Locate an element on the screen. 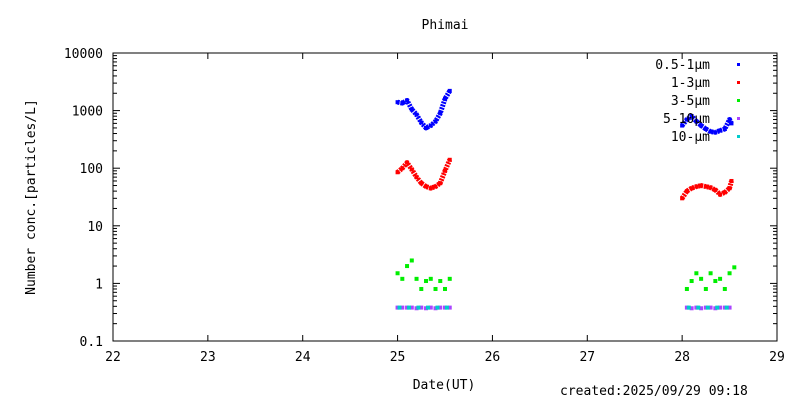 The height and width of the screenshot is (400, 800). chart-title: Phimai is located at coordinates (445, 25).